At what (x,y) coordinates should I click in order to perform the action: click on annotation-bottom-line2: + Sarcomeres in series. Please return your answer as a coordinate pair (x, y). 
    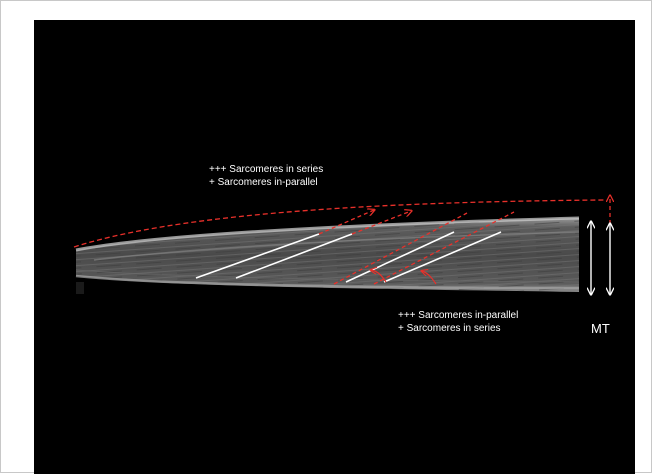
    Looking at the image, I should click on (449, 328).